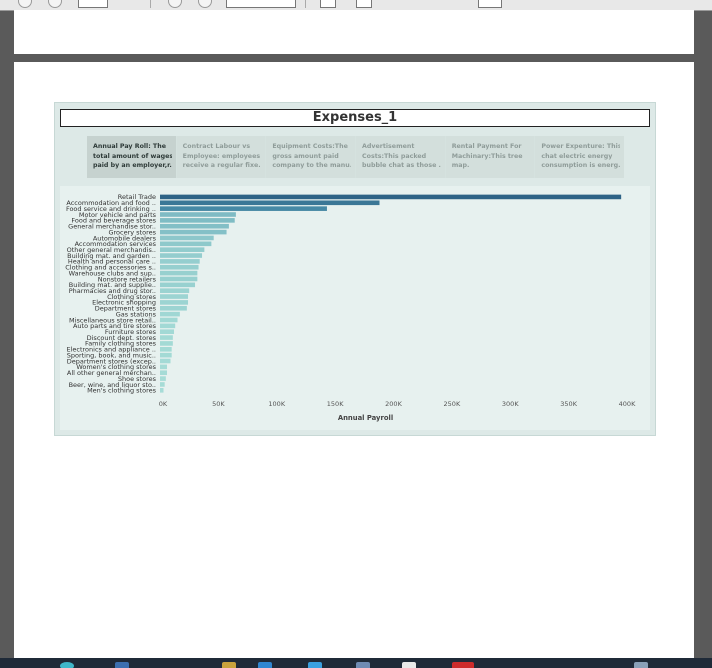  I want to click on category-label: Food service and drinking .., so click(111, 209).